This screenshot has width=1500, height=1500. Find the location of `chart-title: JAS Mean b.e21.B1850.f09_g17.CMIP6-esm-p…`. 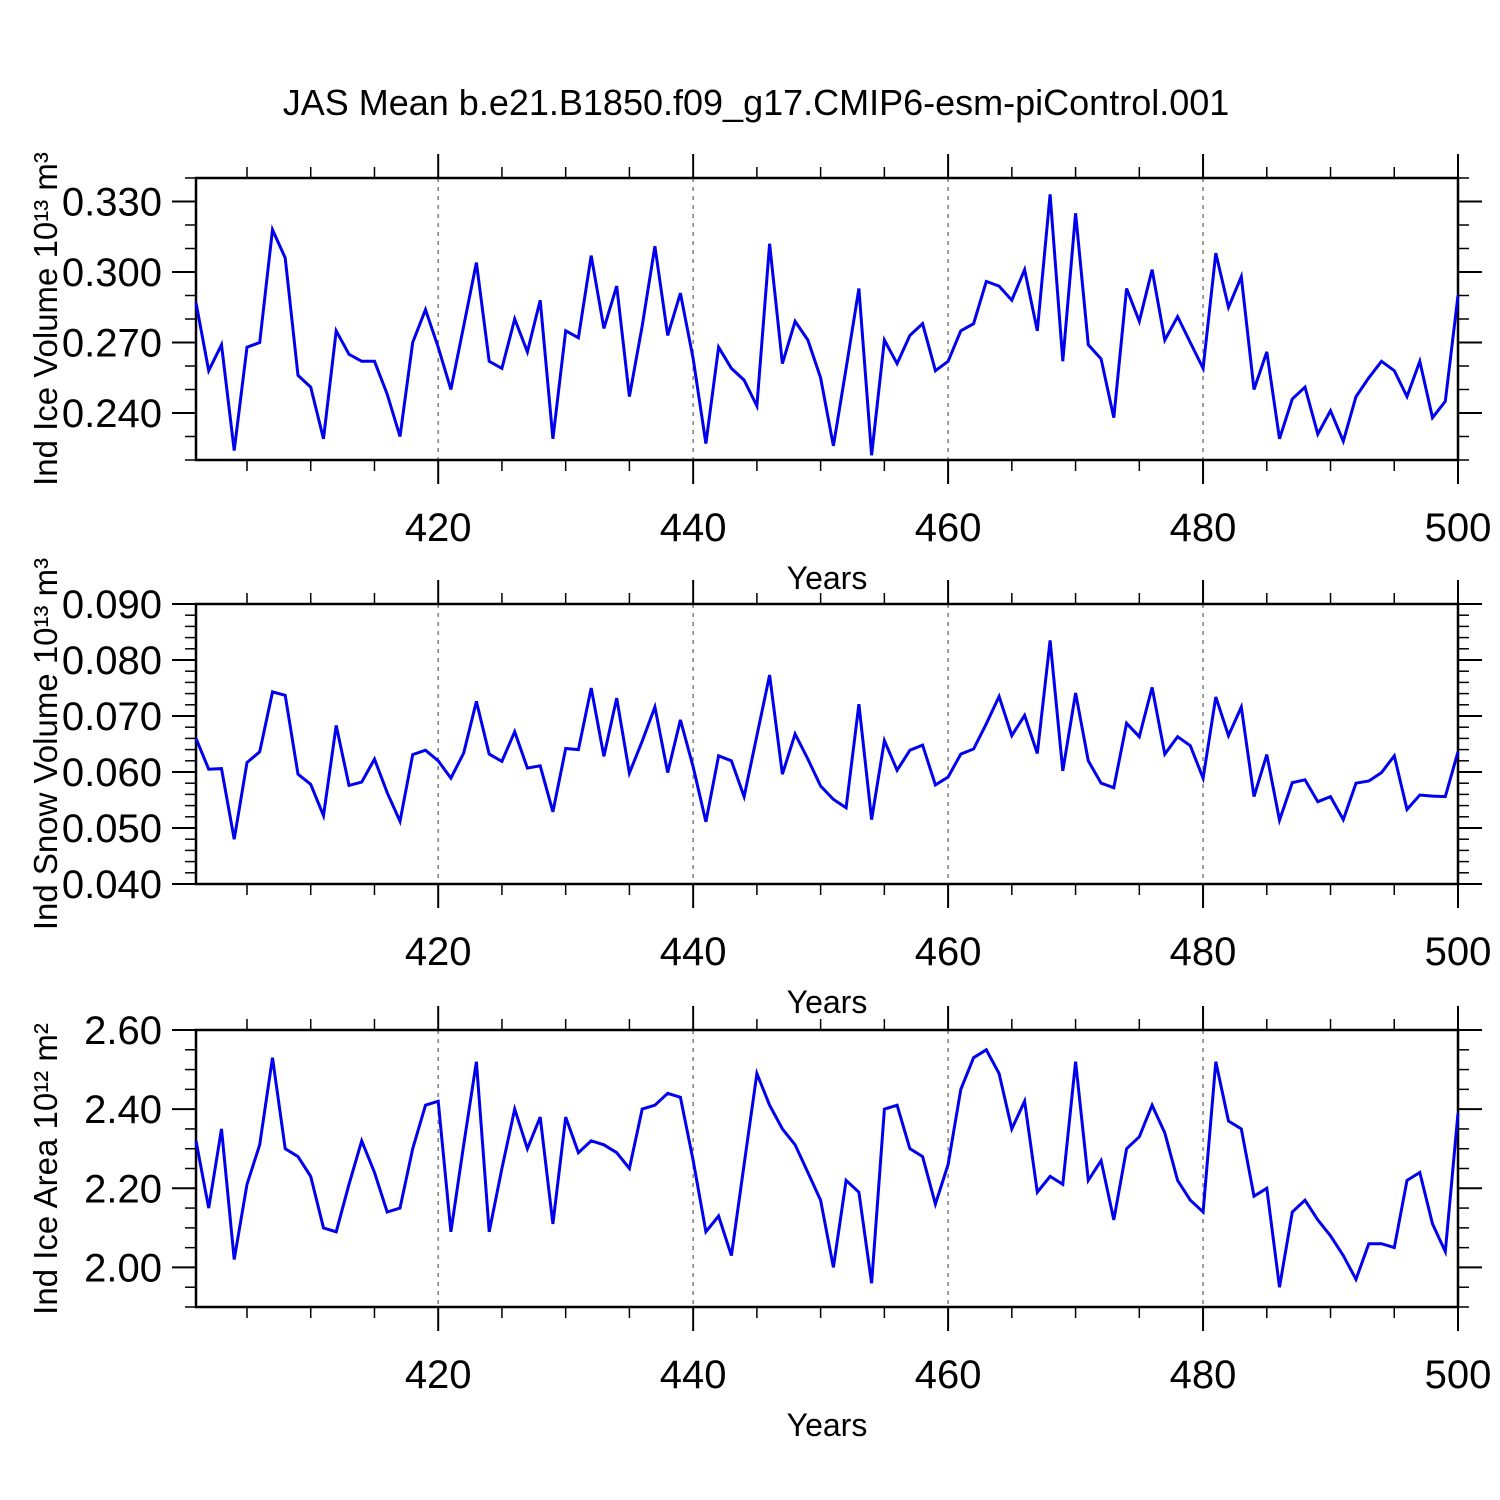

chart-title: JAS Mean b.e21.B1850.f09_g17.CMIP6-esm-p… is located at coordinates (756, 102).